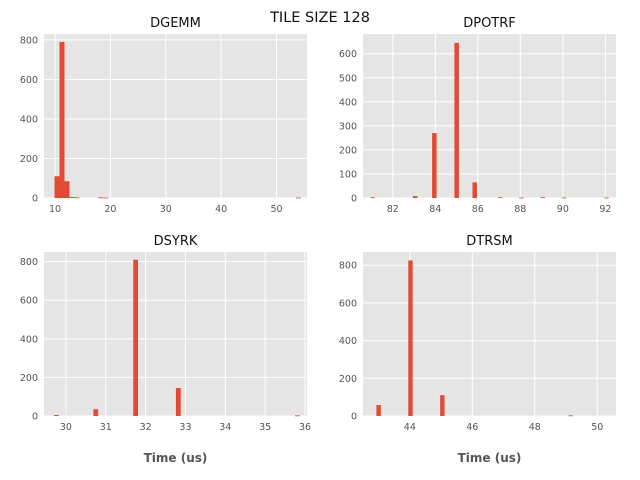  What do you see at coordinates (176, 241) in the screenshot?
I see `subplot-title-dsyrk: DSYRK` at bounding box center [176, 241].